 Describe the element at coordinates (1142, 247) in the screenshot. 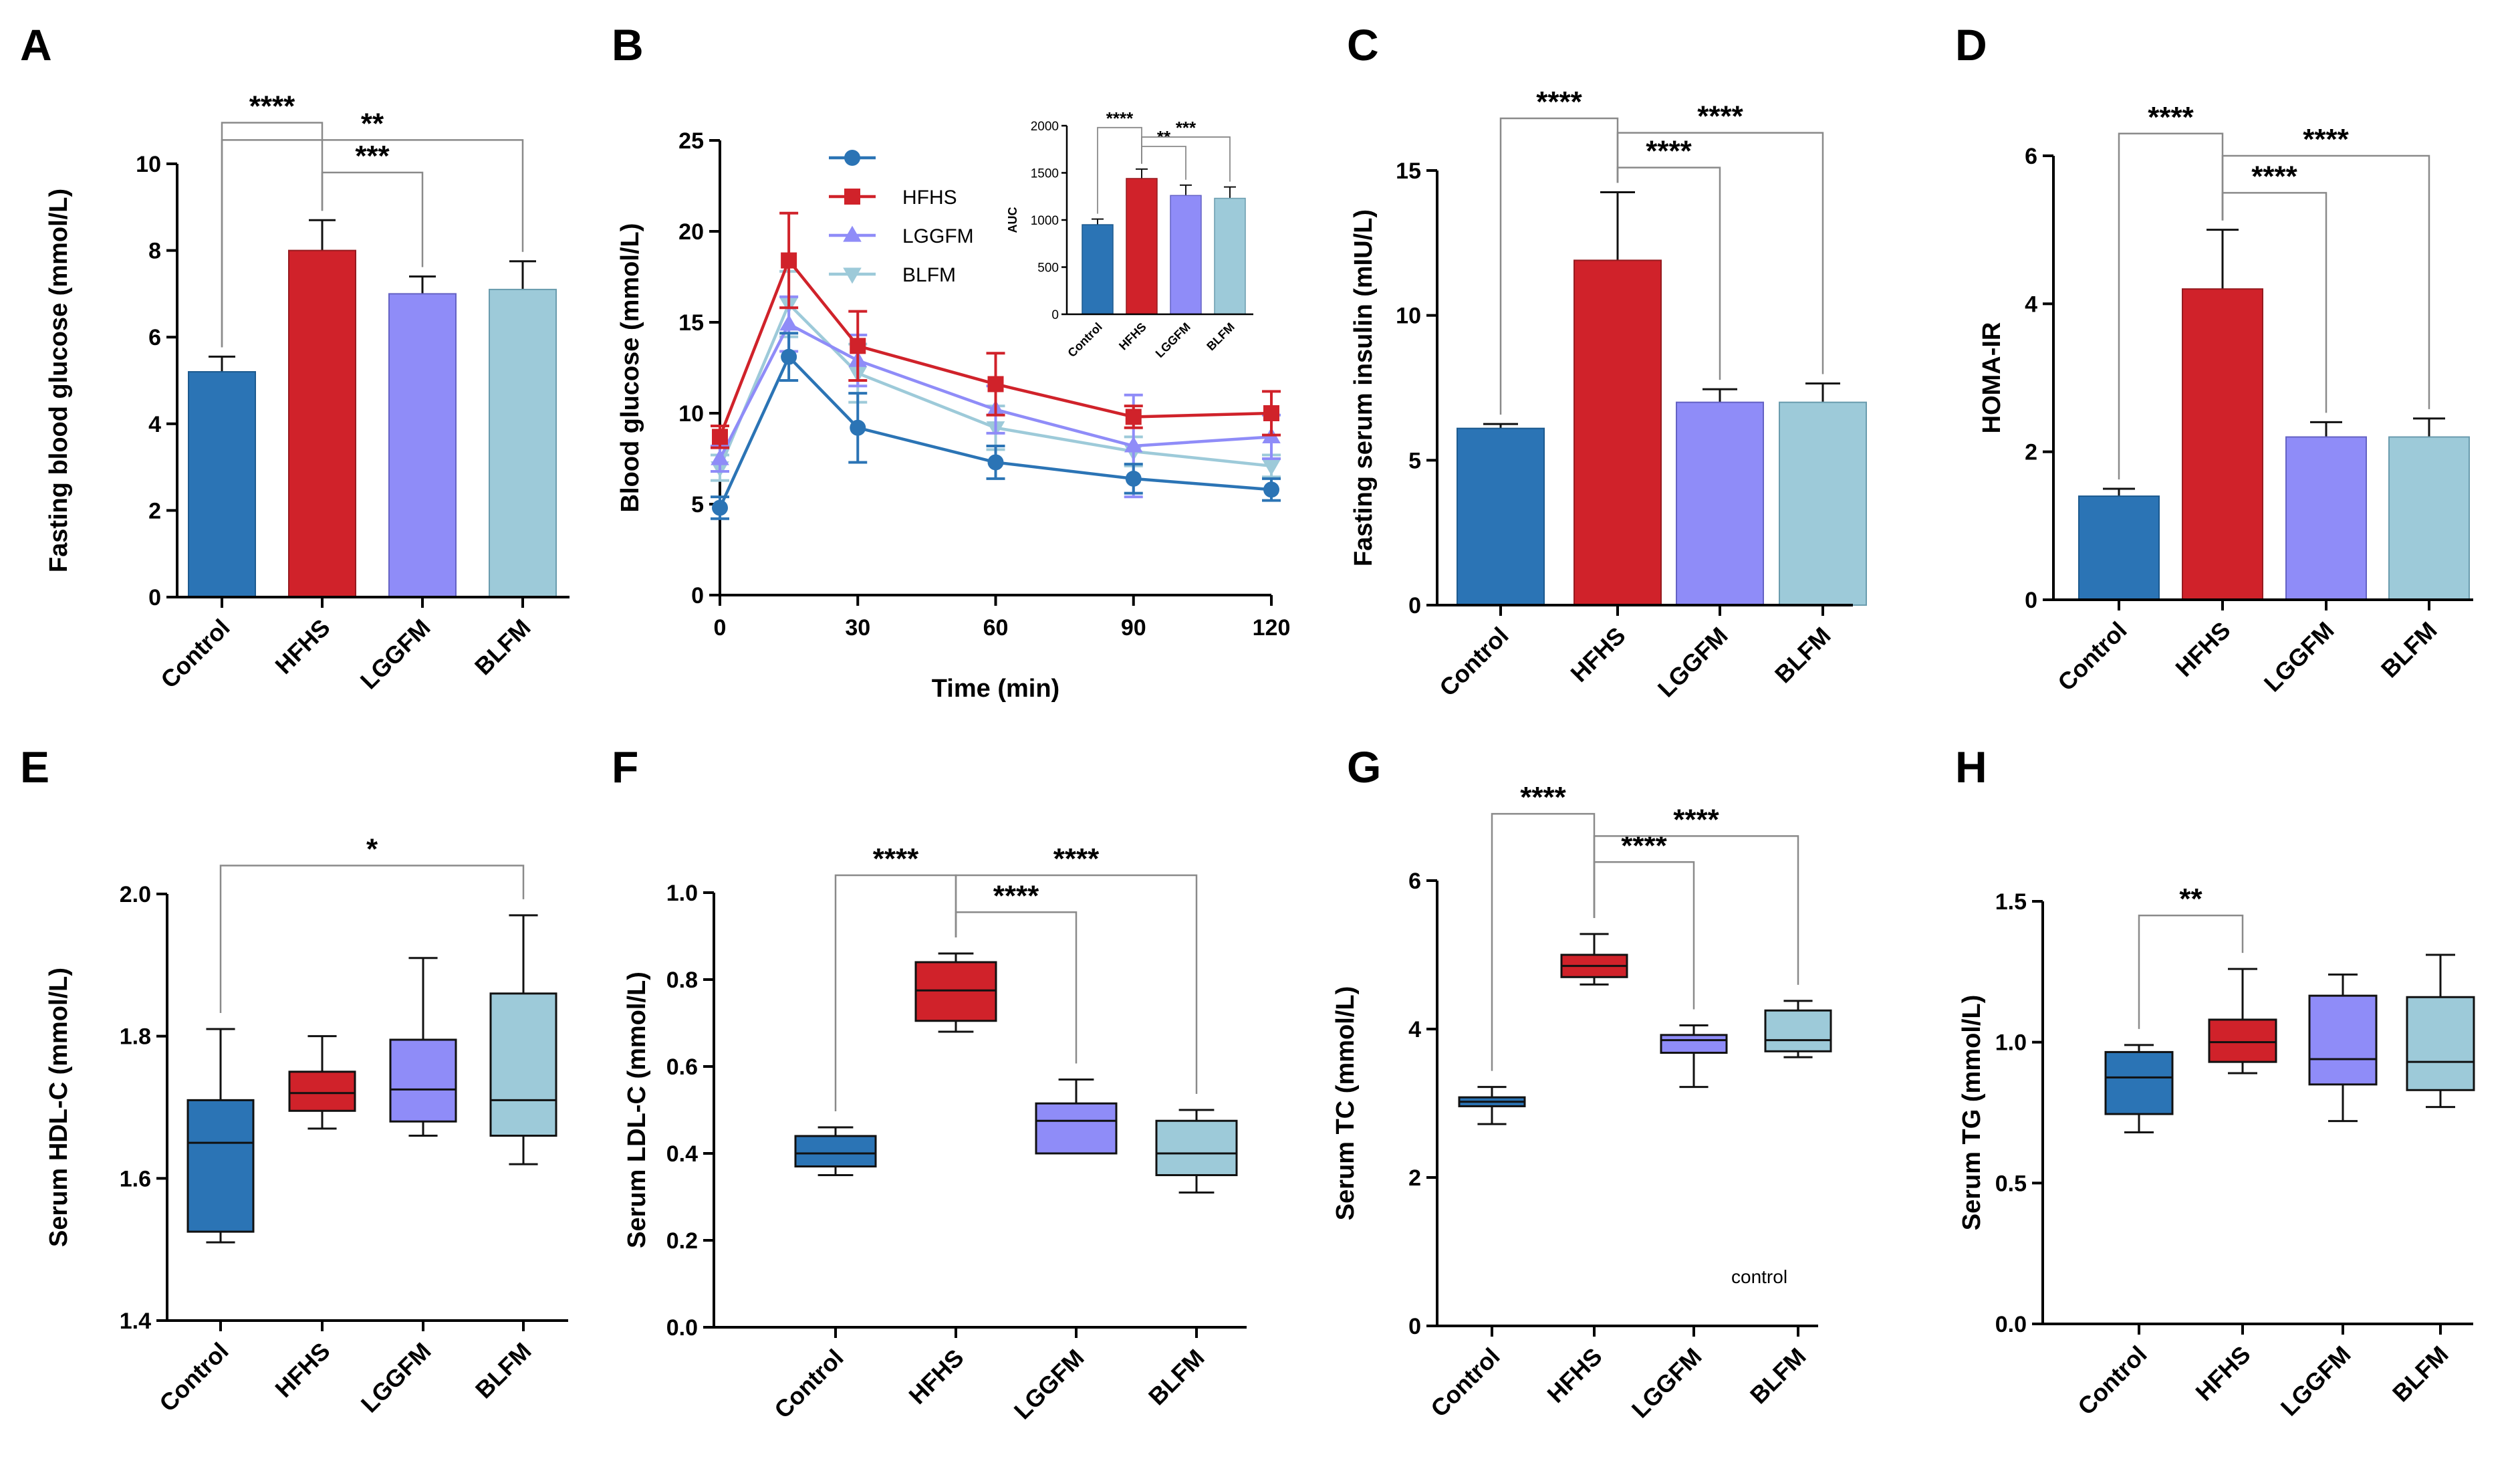

I see `inset-bar-hfhs` at that location.